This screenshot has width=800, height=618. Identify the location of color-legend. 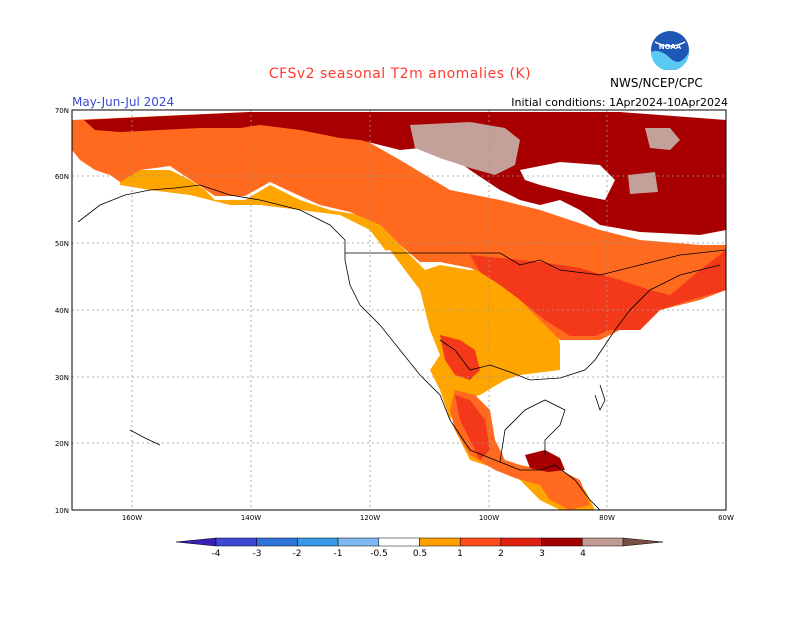
(419, 542).